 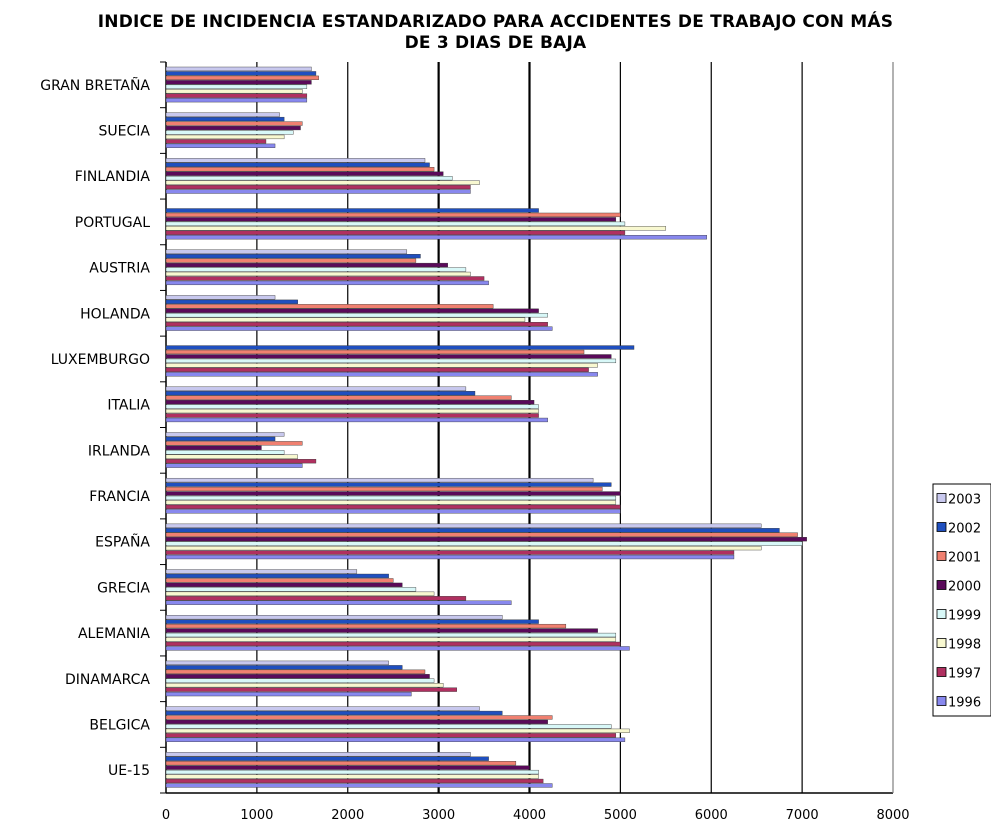 What do you see at coordinates (941, 556) in the screenshot?
I see `legend-swatch-2001` at bounding box center [941, 556].